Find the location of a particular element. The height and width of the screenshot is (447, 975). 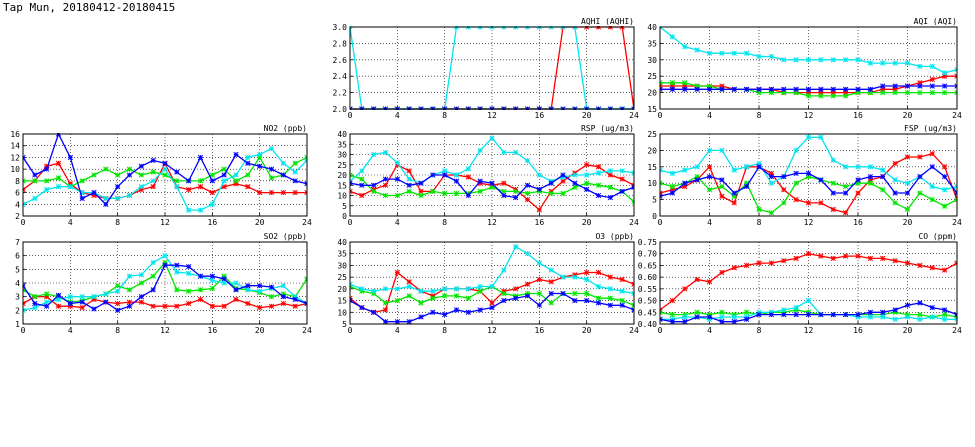

y-tick-label: 0.70 is located at coordinates (647, 254).